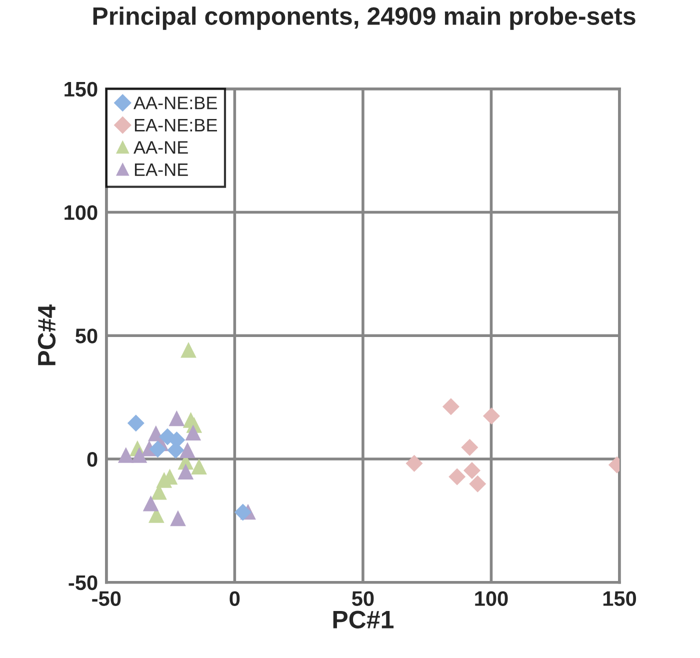 The image size is (700, 658). Describe the element at coordinates (364, 18) in the screenshot. I see `chart-title: Principal components, 24909 main probe-sets` at that location.